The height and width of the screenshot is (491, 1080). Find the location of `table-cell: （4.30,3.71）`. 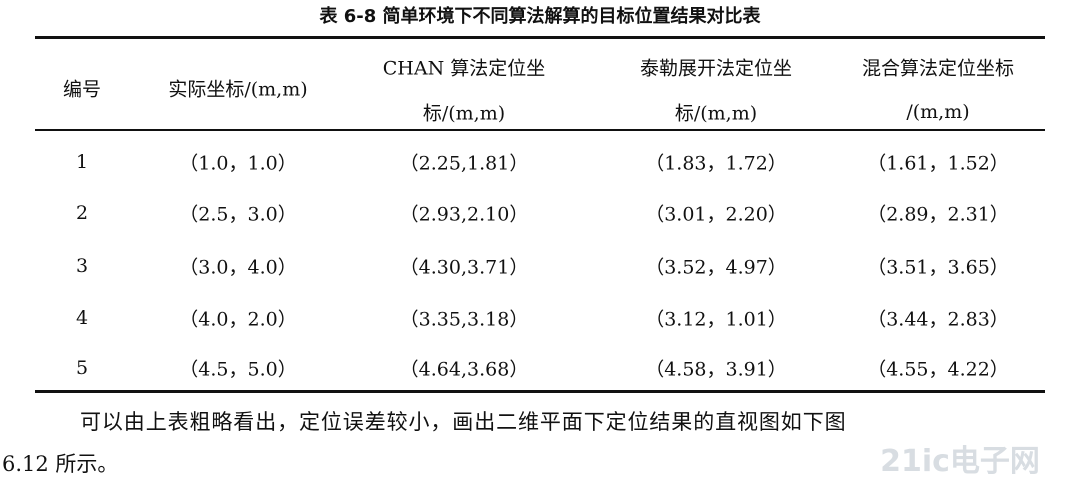

table-cell: （4.30,3.71） is located at coordinates (464, 267).